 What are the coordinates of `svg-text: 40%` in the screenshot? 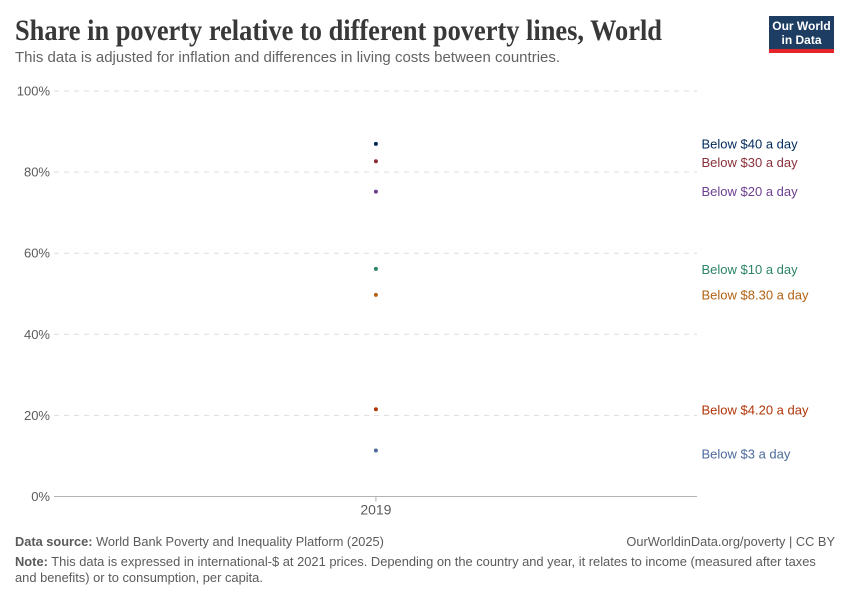 It's located at (37, 334).